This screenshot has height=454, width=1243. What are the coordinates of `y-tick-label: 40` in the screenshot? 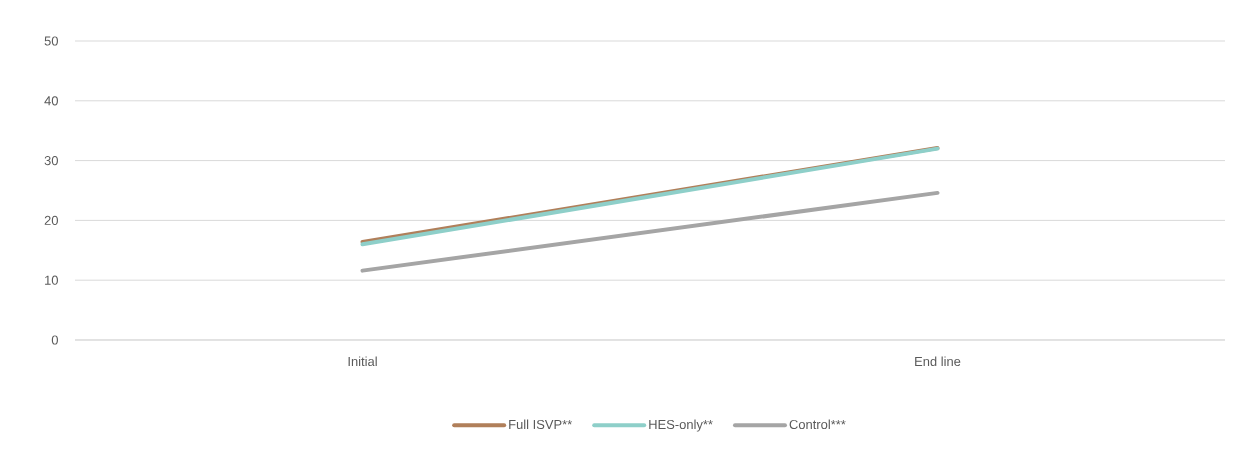 It's located at (51, 101).